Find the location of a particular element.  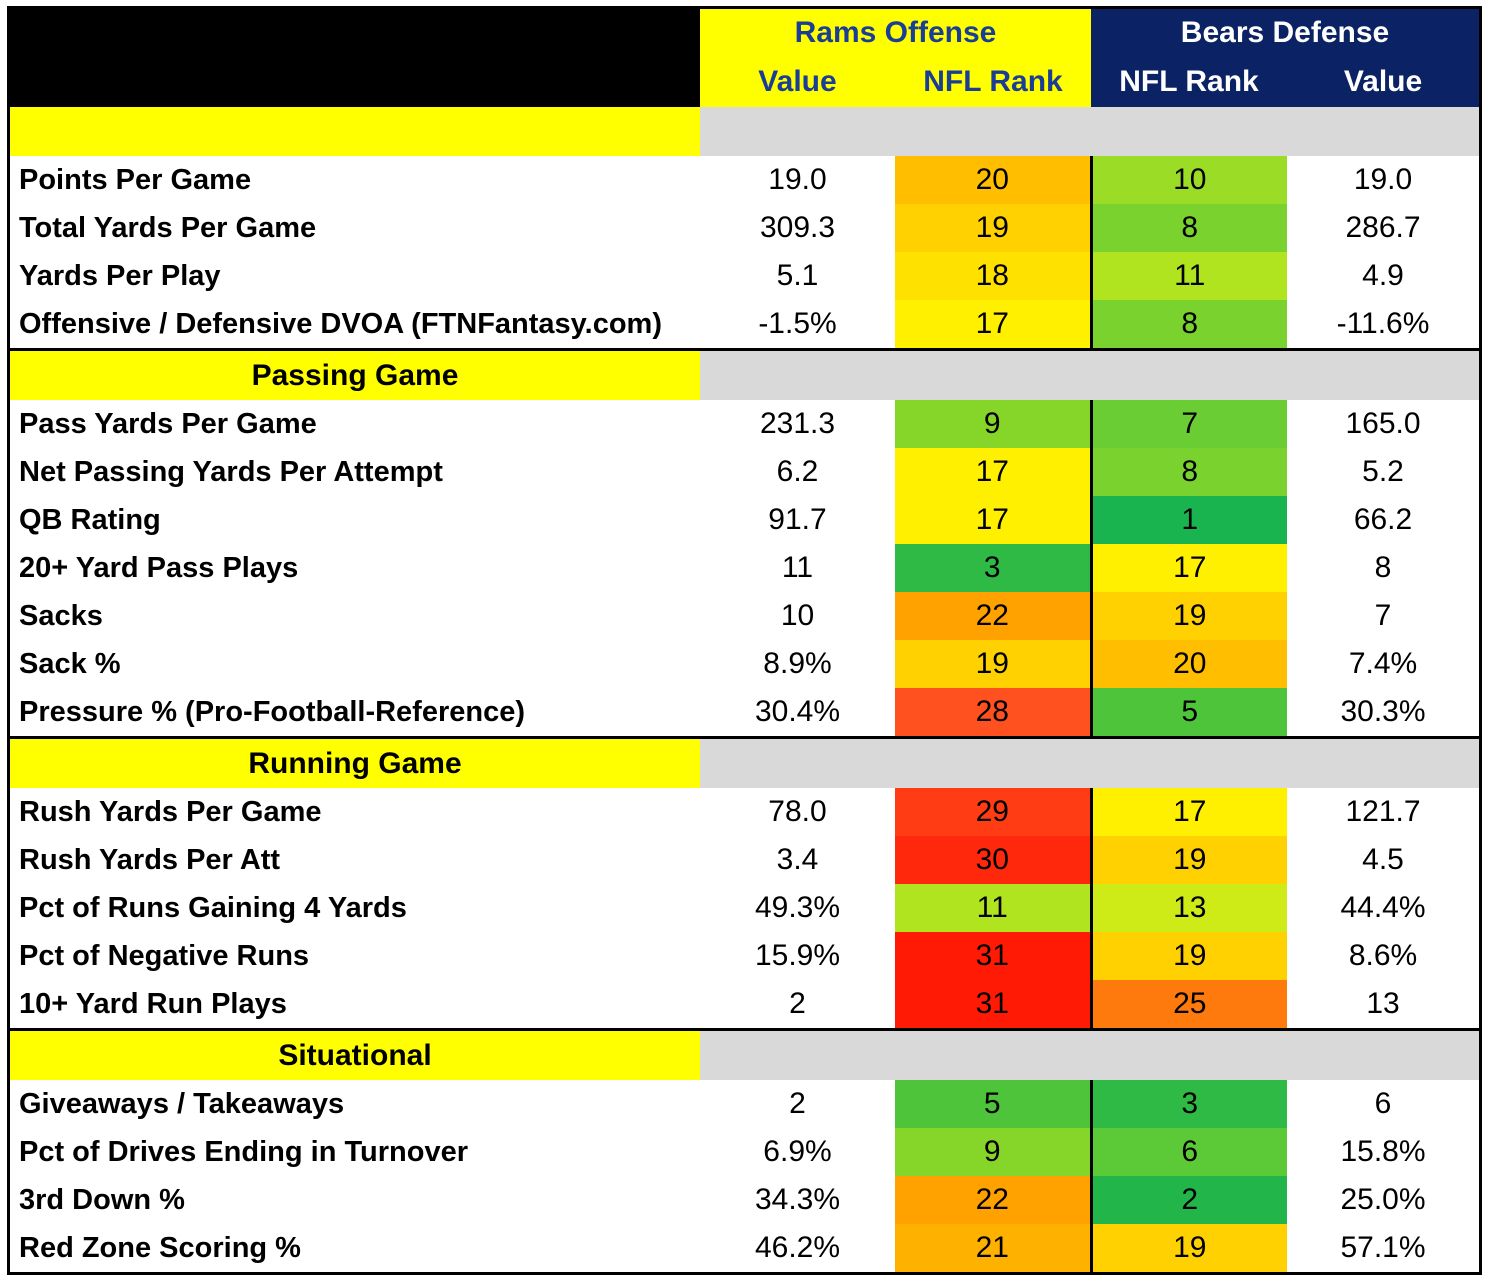

bears-rank: 2 is located at coordinates (1188, 1200).